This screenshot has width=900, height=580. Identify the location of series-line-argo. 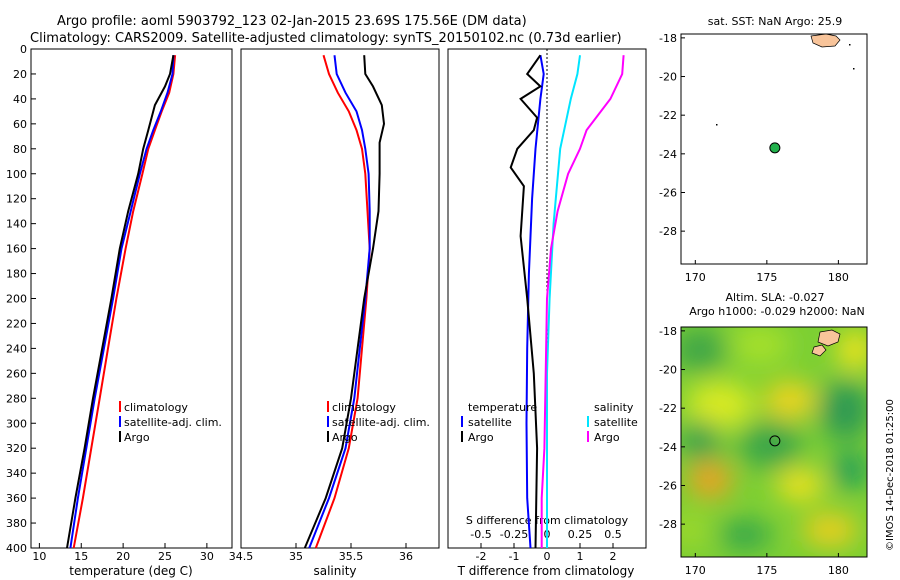
(120, 302).